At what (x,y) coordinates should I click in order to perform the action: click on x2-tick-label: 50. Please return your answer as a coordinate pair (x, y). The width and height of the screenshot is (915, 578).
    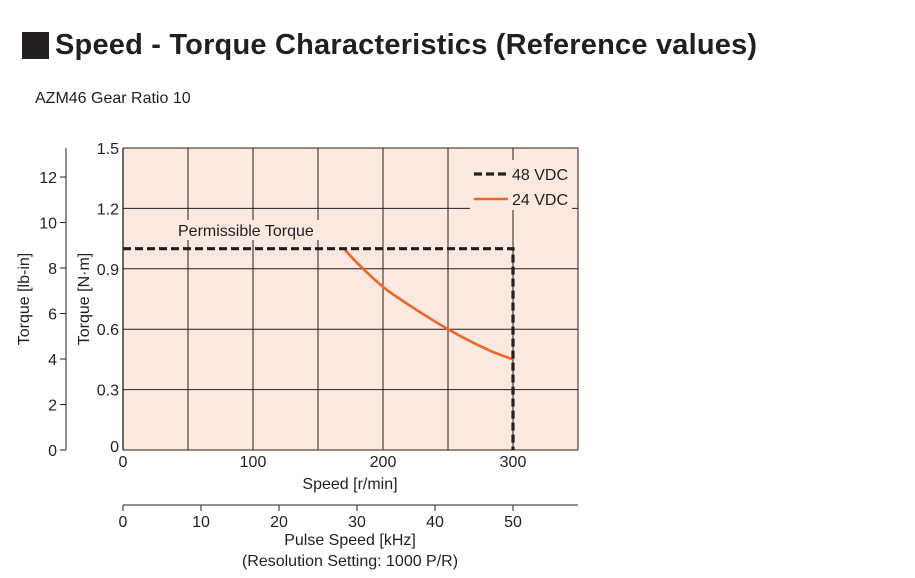
    Looking at the image, I should click on (513, 522).